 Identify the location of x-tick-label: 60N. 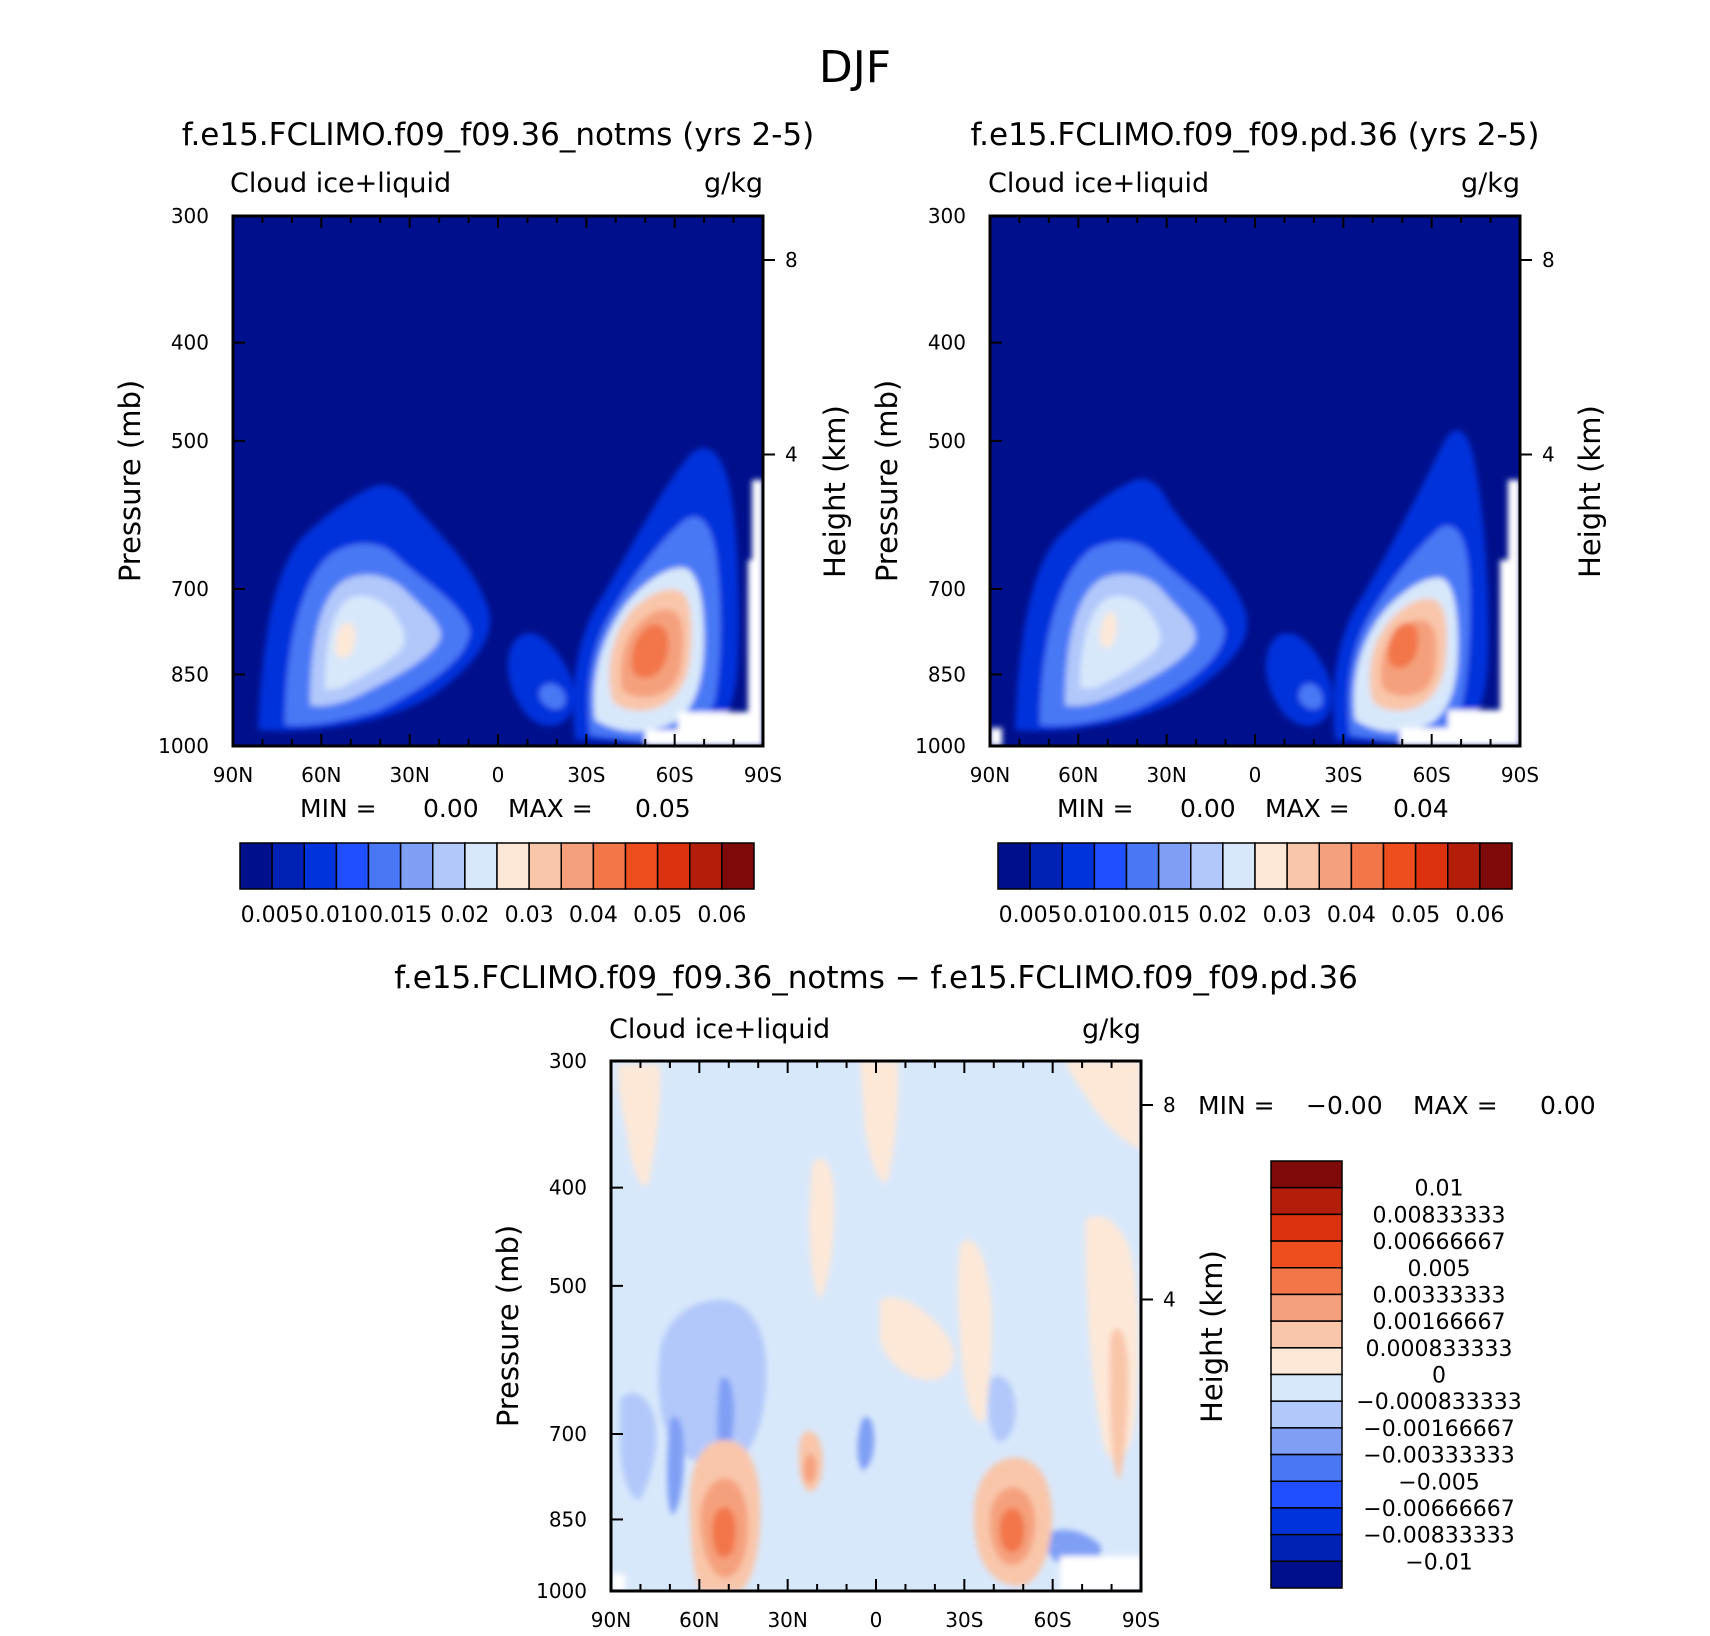
(699, 1620).